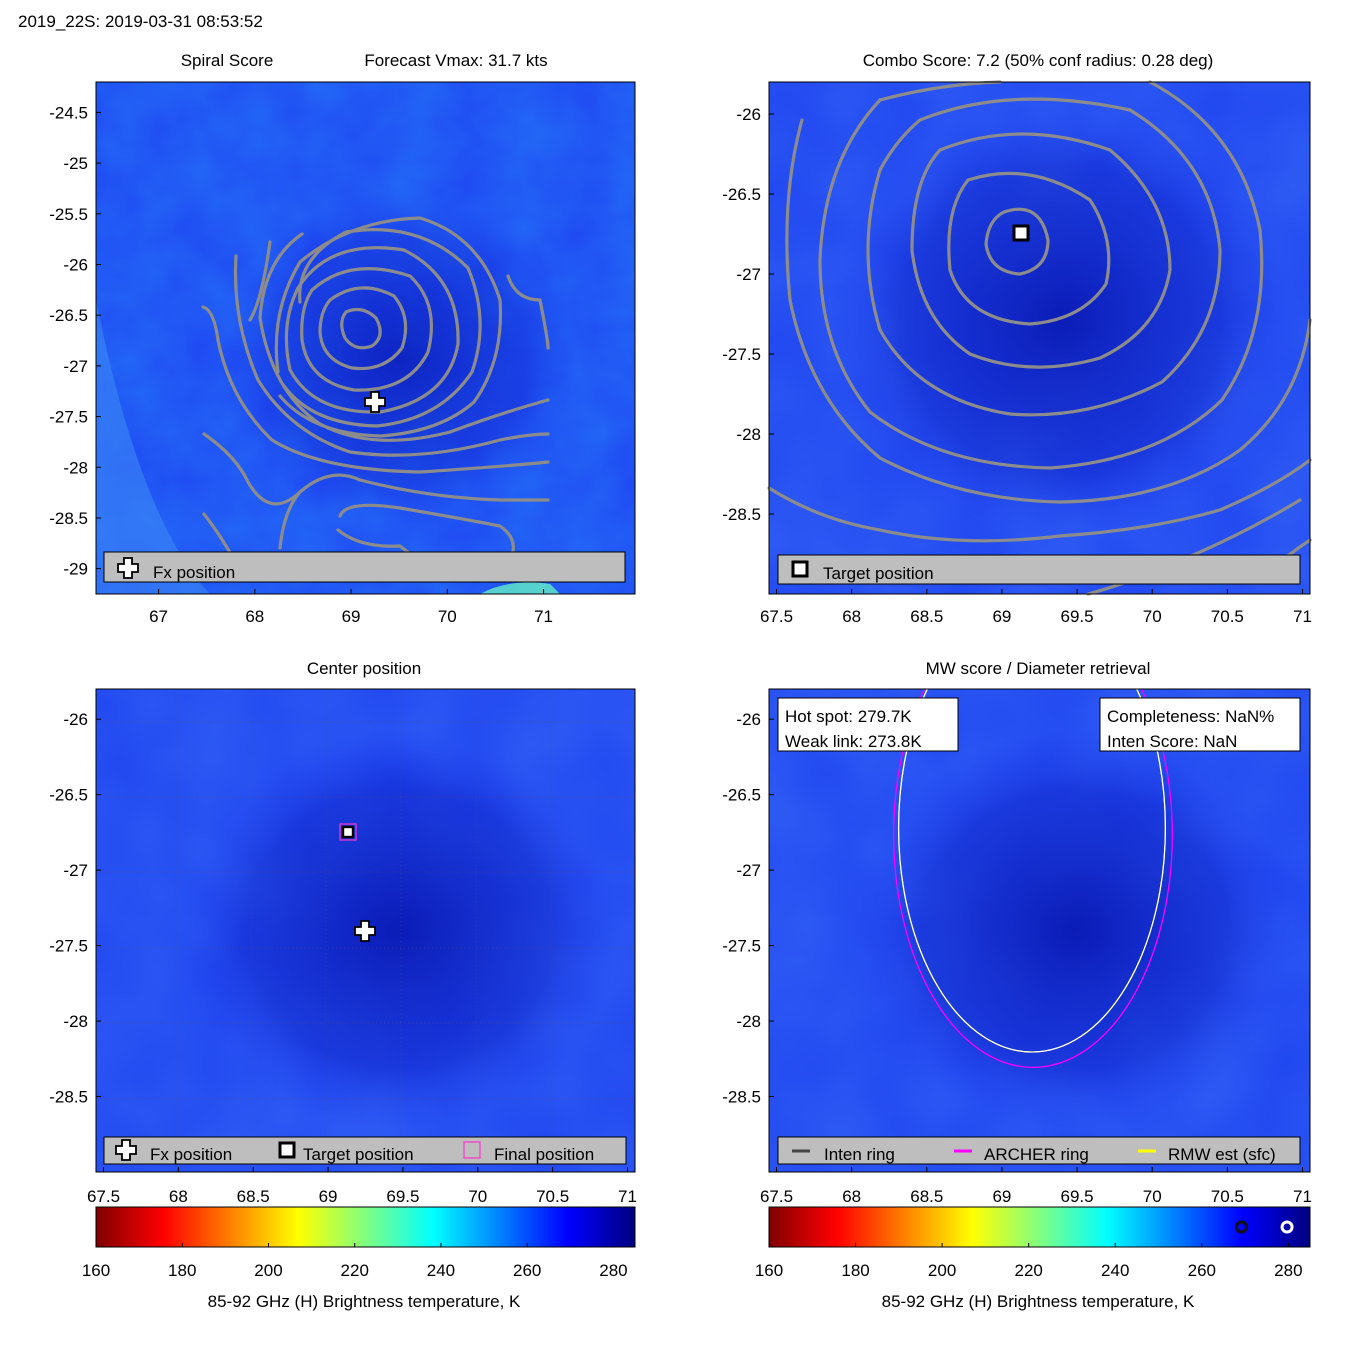 The image size is (1350, 1350). I want to click on center-legend-fx-label: Fx position, so click(191, 1154).